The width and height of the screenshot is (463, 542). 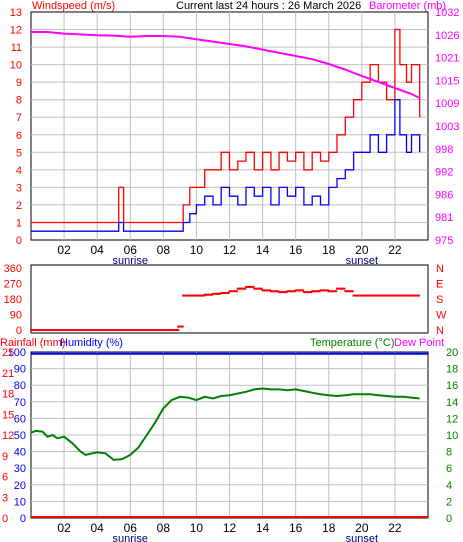 I want to click on barometer-y-tick-label: 1026, so click(x=447, y=36).